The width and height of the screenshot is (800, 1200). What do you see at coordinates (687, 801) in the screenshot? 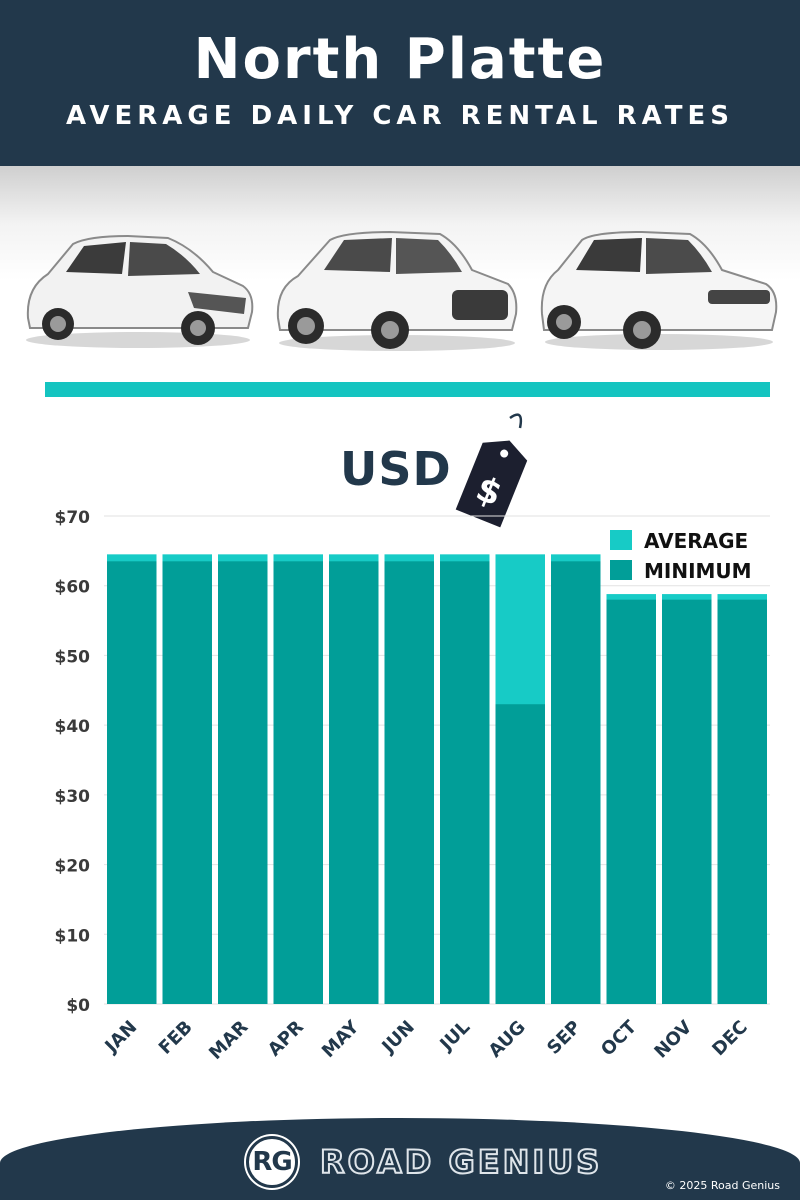
I see `bar-minimum-nov` at bounding box center [687, 801].